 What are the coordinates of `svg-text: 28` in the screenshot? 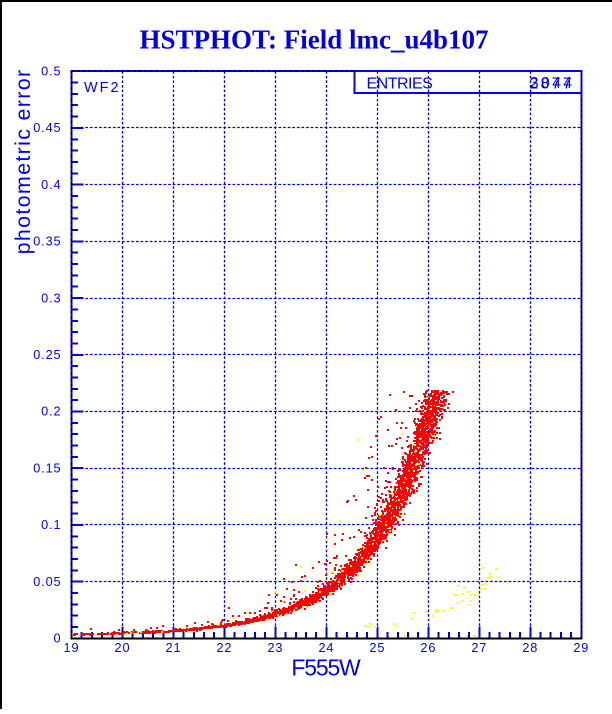 It's located at (530, 648).